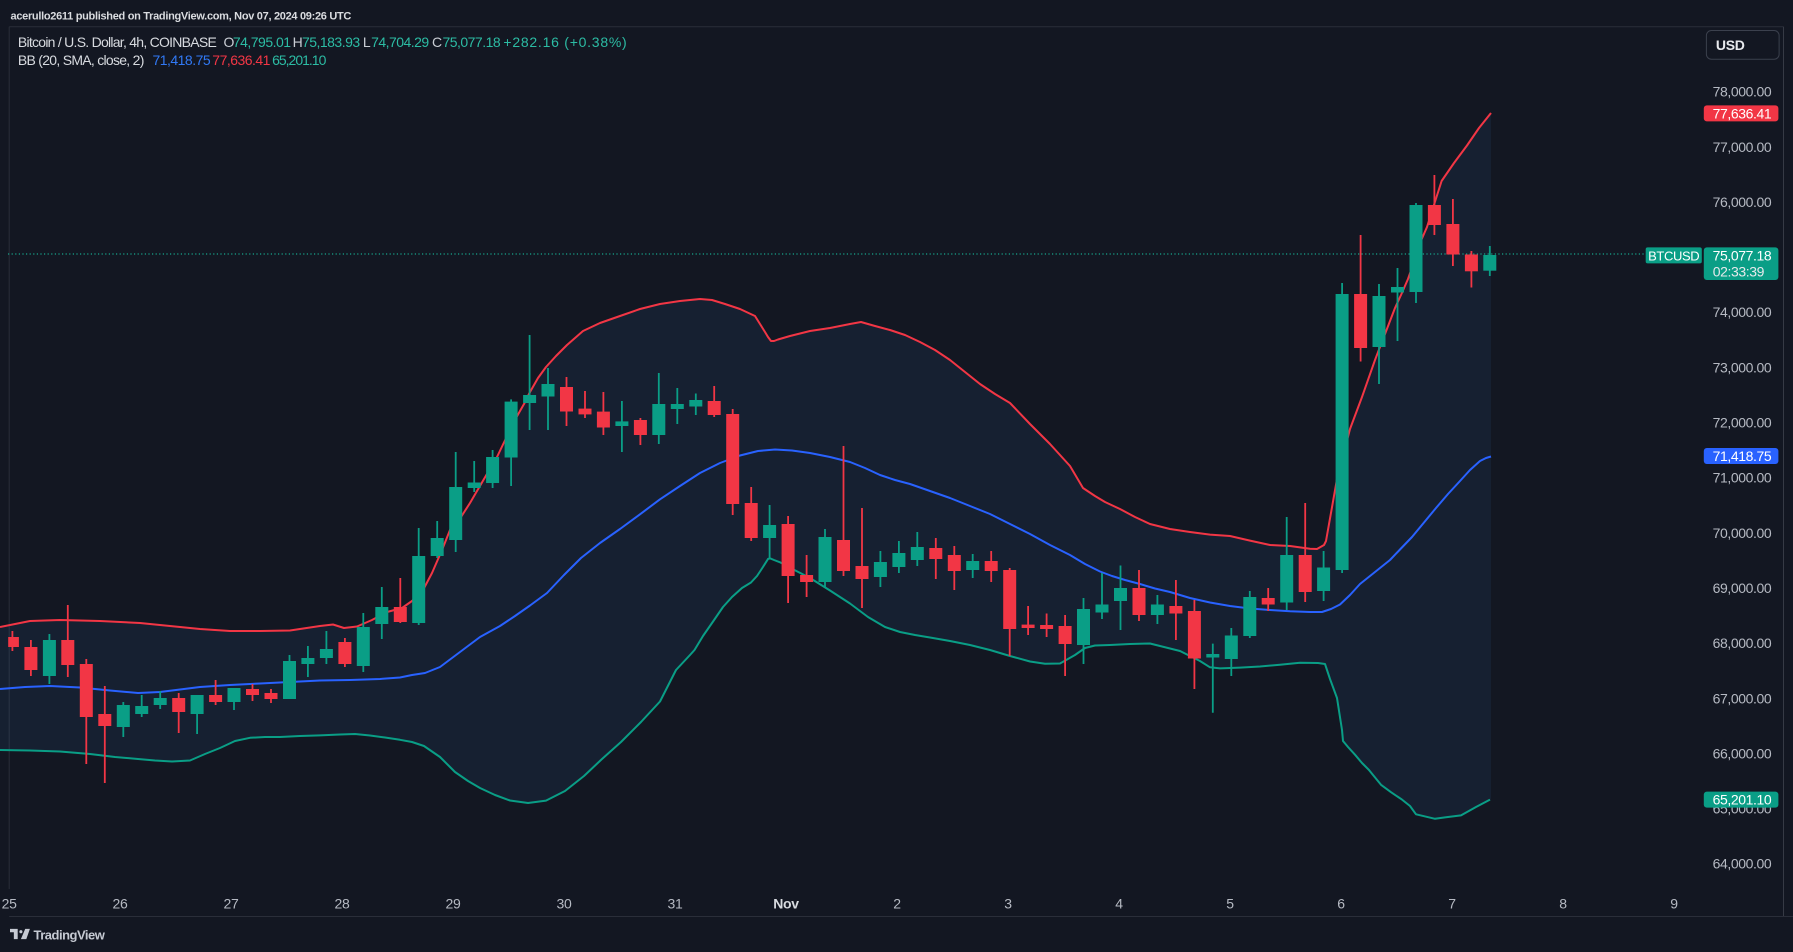  Describe the element at coordinates (1452, 903) in the screenshot. I see `svg-text: 7` at that location.